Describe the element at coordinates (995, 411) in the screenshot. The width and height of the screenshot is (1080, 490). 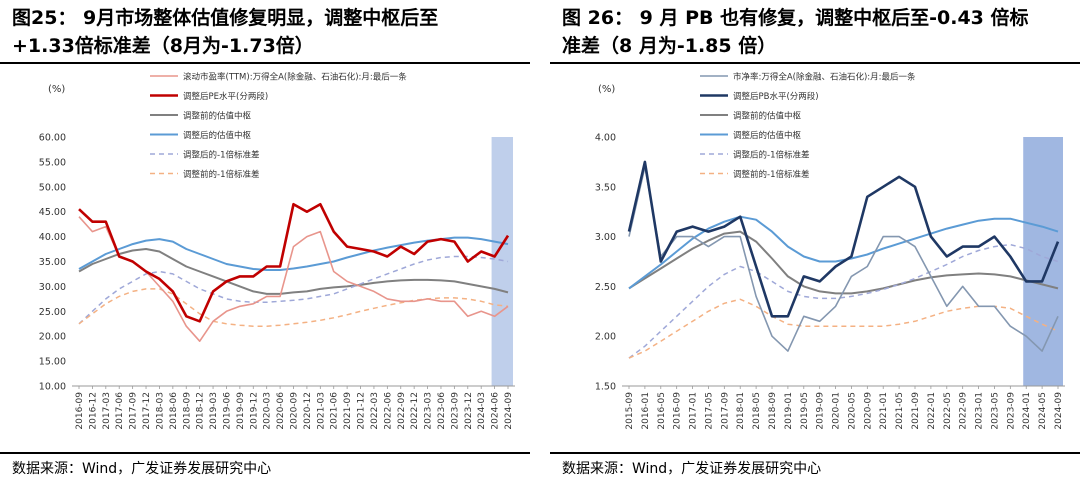
I see `x-tick-label: 2023-05` at that location.